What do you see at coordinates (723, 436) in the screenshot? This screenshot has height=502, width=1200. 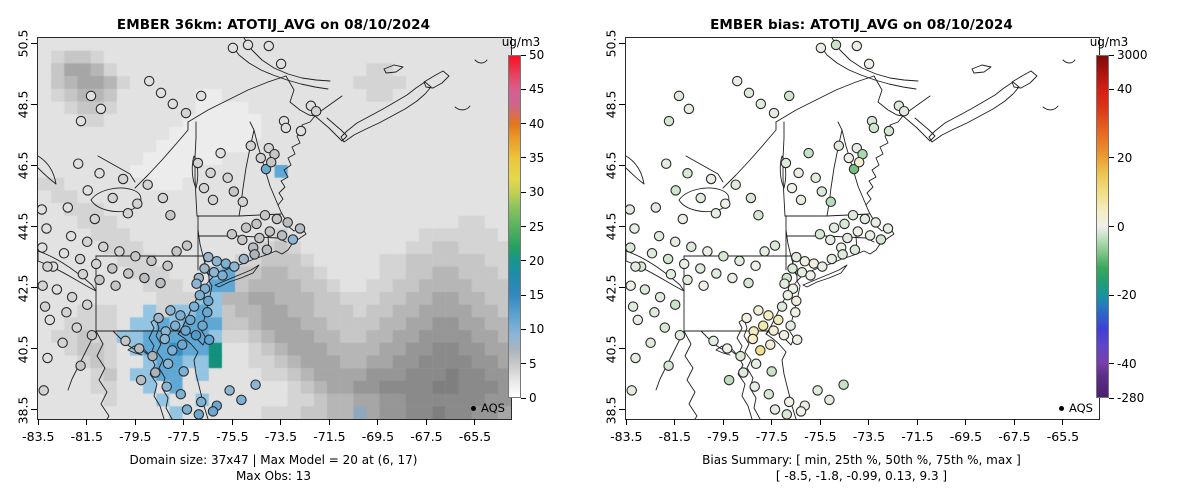 I see `x-axis-tick-label: -79.5` at bounding box center [723, 436].